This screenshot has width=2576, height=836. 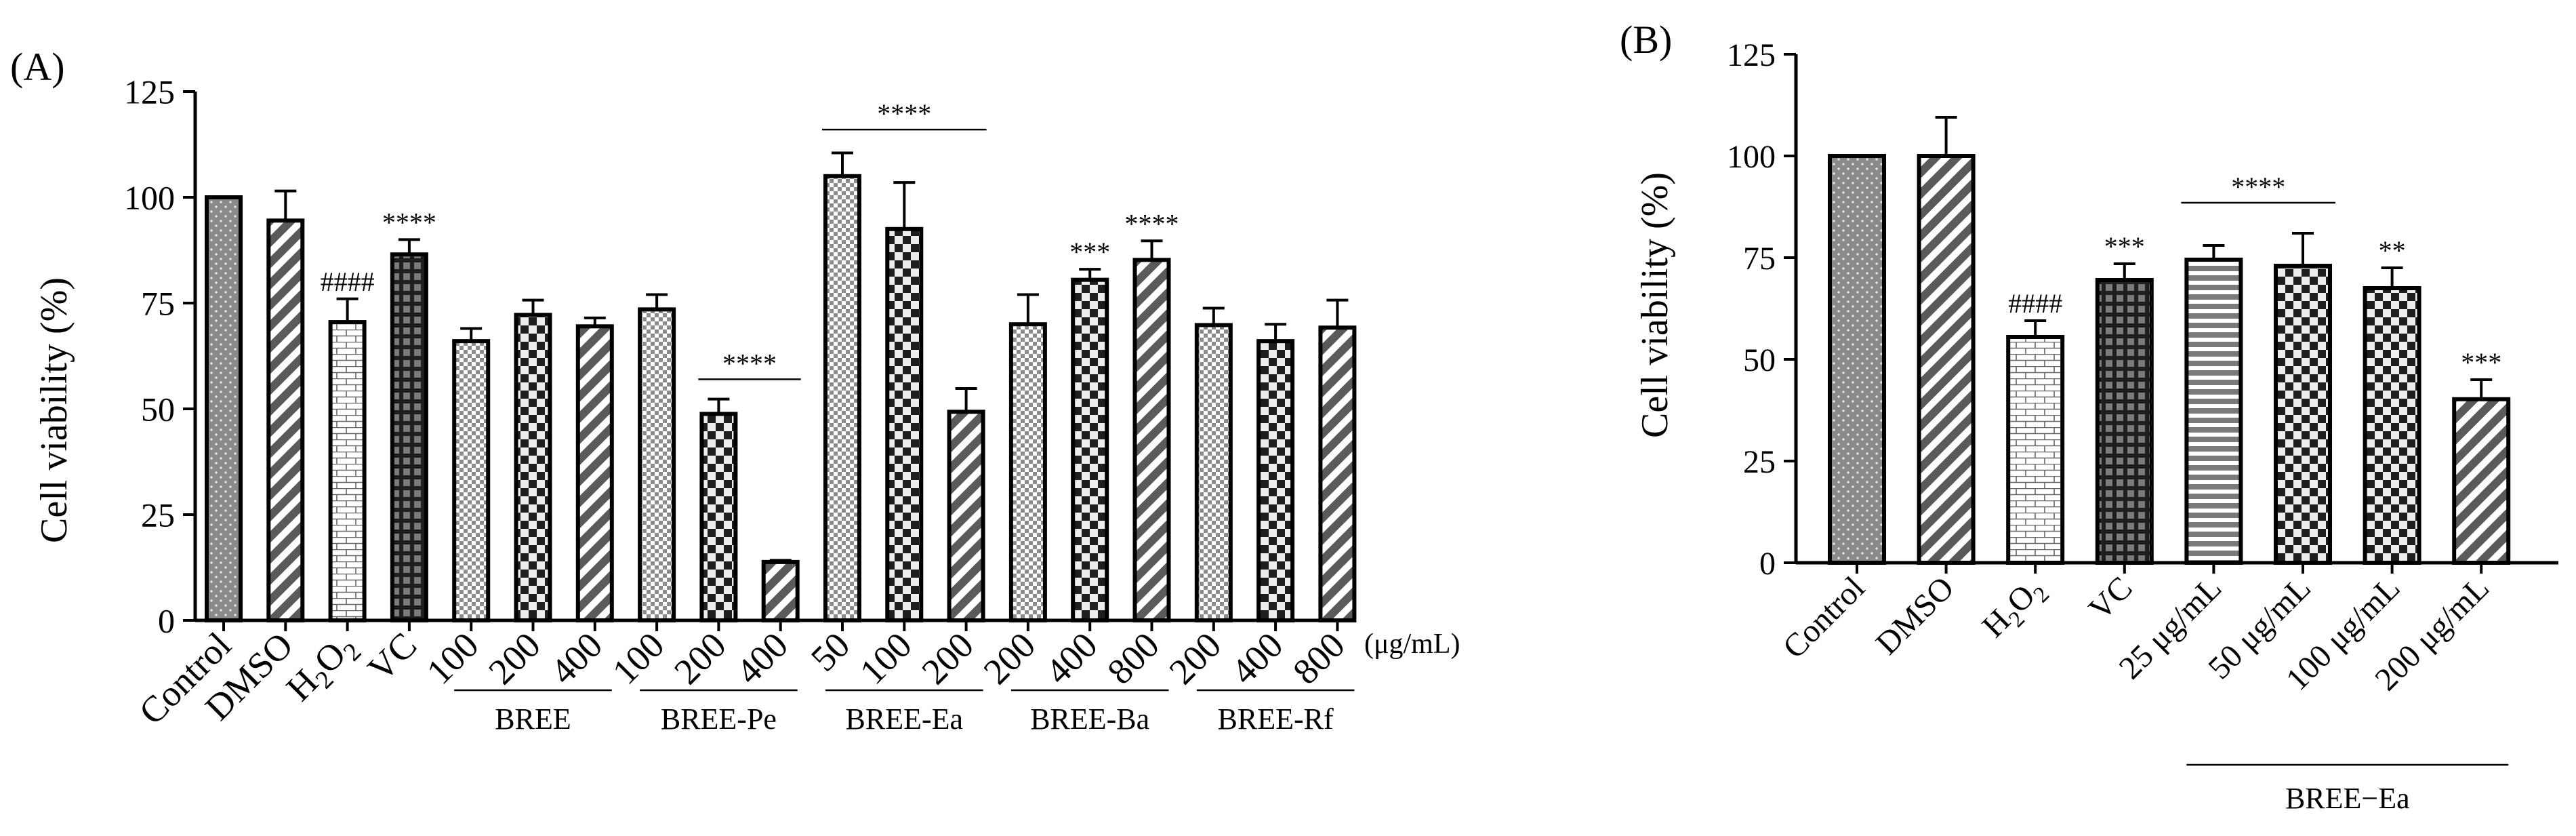 What do you see at coordinates (2392, 250) in the screenshot?
I see `panel-b-significance-label: **` at bounding box center [2392, 250].